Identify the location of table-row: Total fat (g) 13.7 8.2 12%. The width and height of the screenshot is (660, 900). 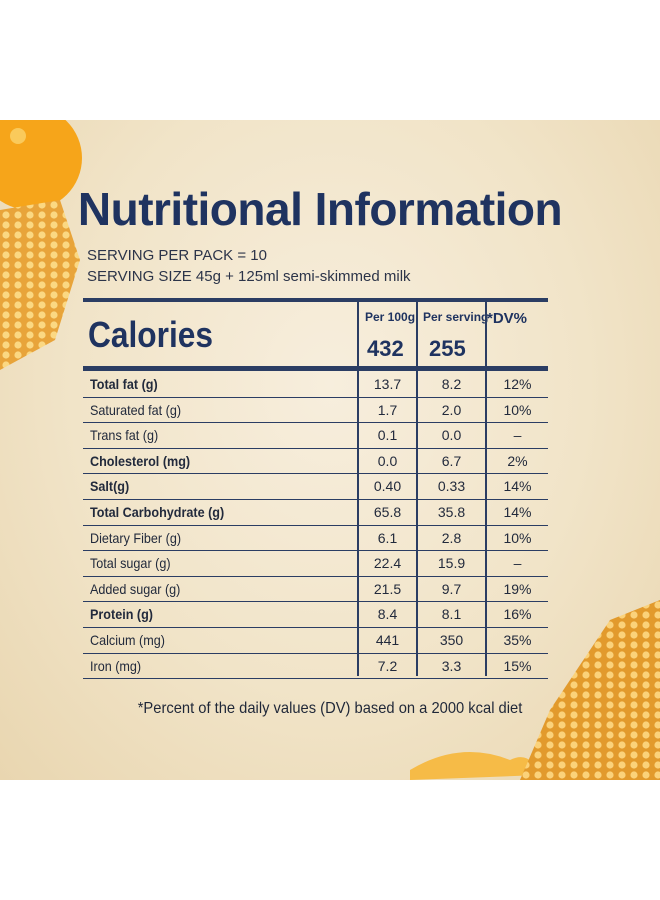
(315, 384).